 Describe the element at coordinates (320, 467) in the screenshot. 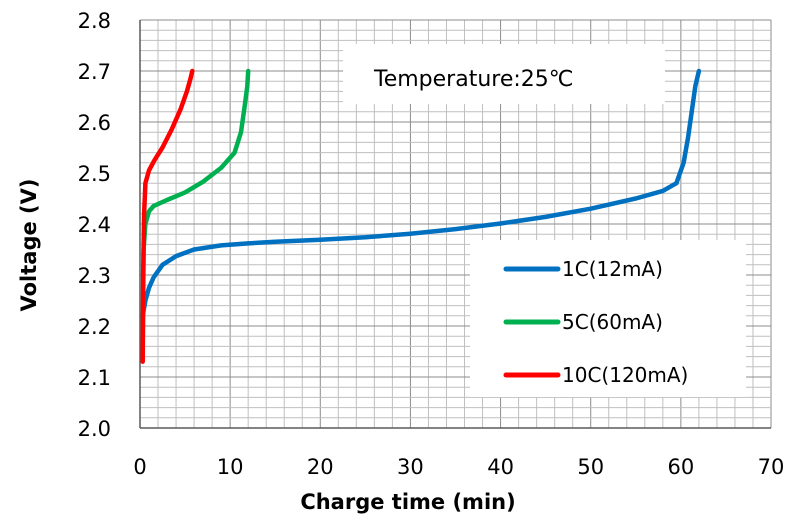

I see `x-tick-label: 20` at that location.